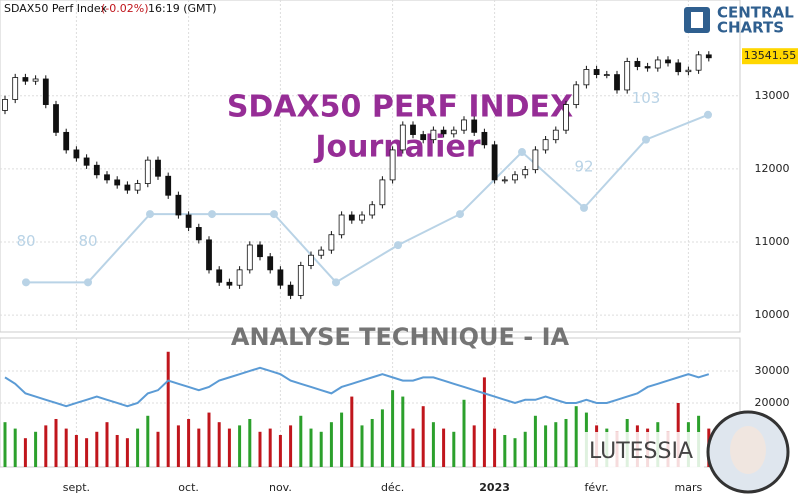 Image resolution: width=800 pixels, height=500 pixels. I want to click on last-price-bg, so click(770, 56).